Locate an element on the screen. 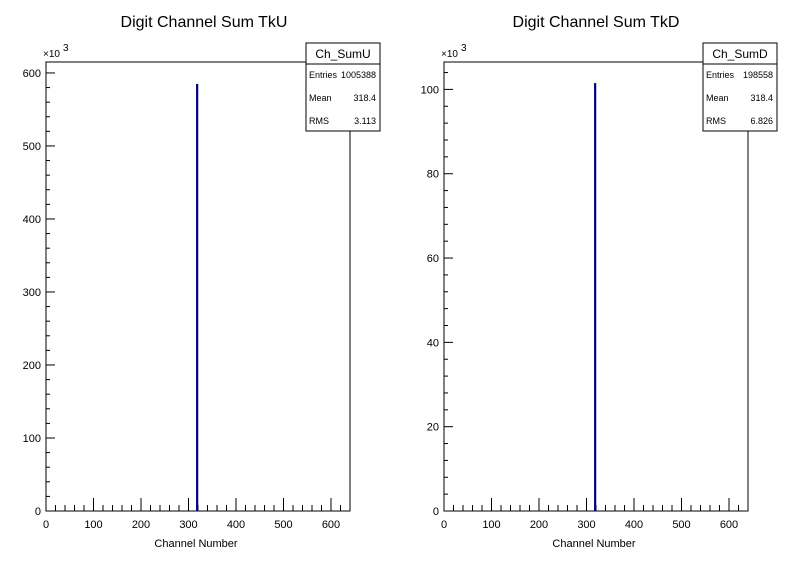  stats-value: 198558 is located at coordinates (758, 75).